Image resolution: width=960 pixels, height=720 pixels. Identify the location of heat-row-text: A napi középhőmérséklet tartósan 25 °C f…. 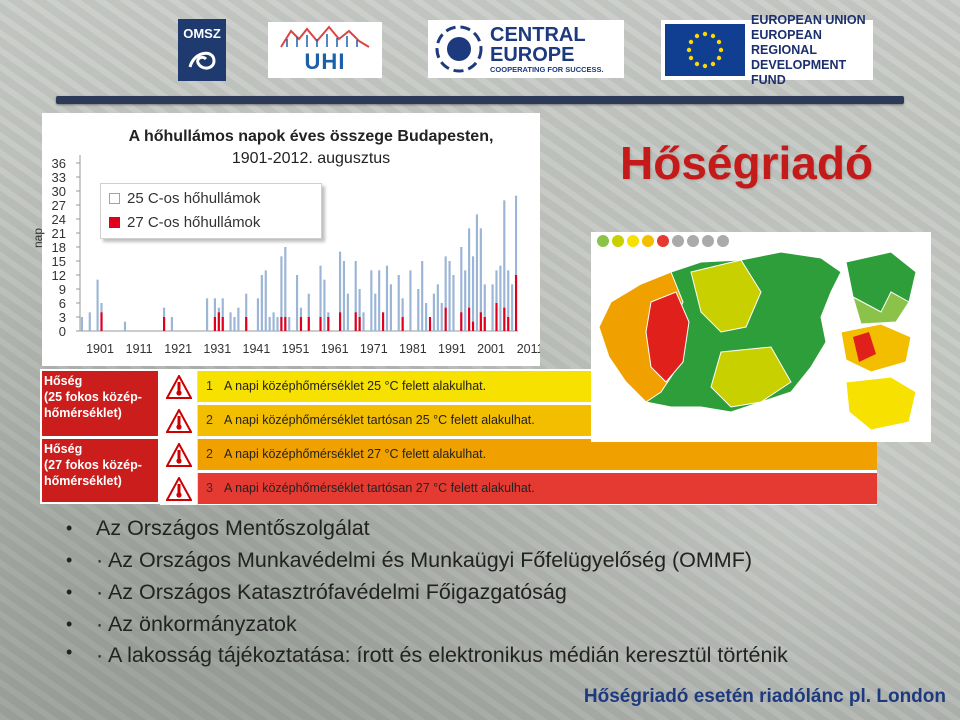
(379, 420).